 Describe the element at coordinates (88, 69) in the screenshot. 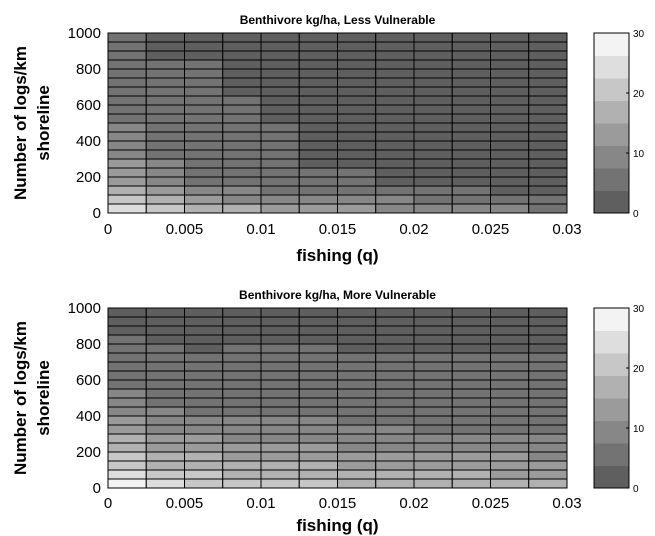

I see `y-tick-label: 800` at that location.